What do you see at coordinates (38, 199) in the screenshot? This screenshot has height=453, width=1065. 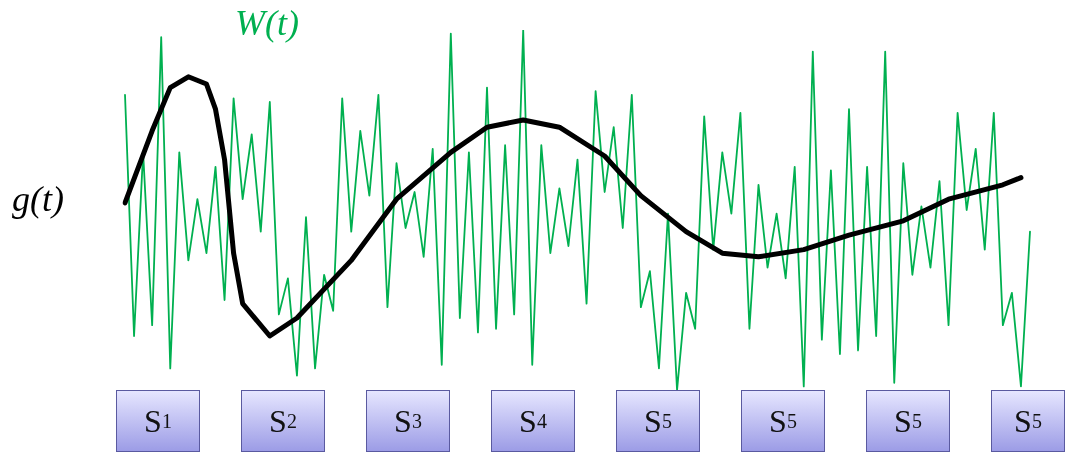 I see `series-label: g(t)` at bounding box center [38, 199].